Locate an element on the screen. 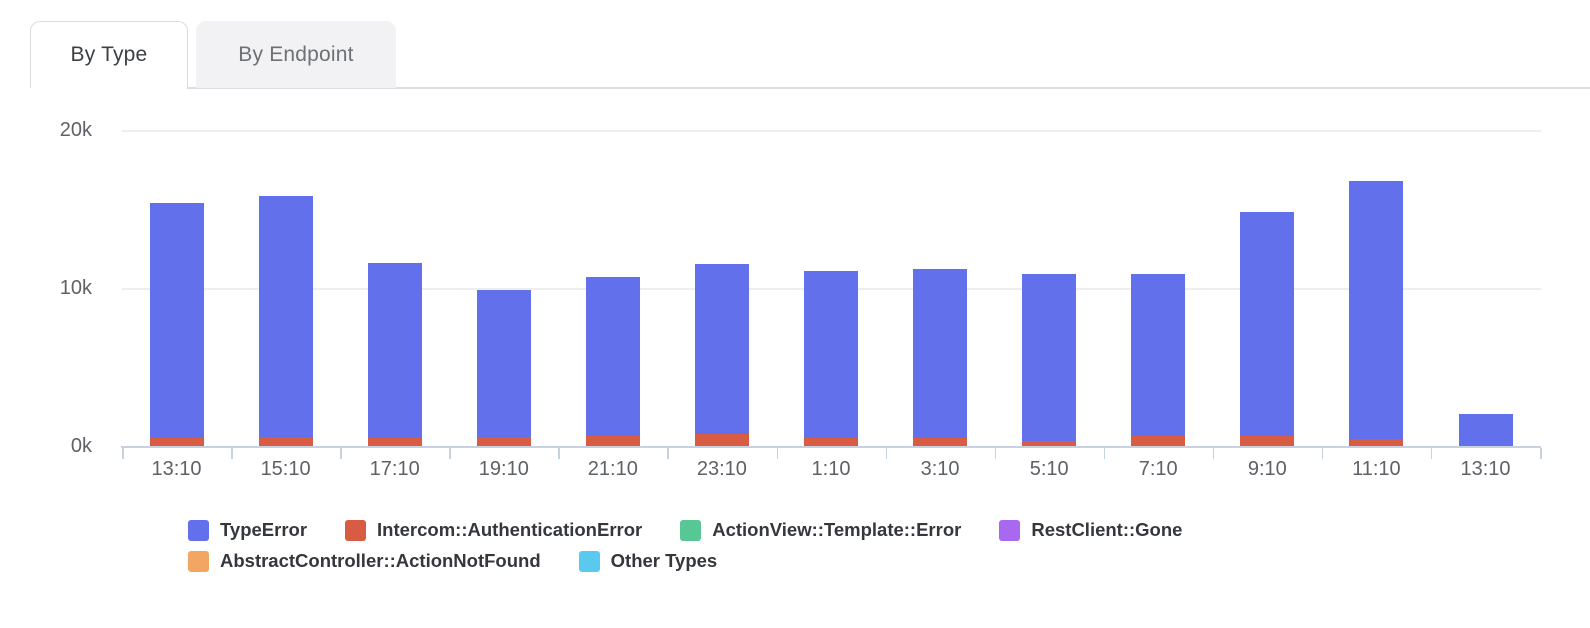  x-axis-label-13:10-0: 13:10 is located at coordinates (176, 469).